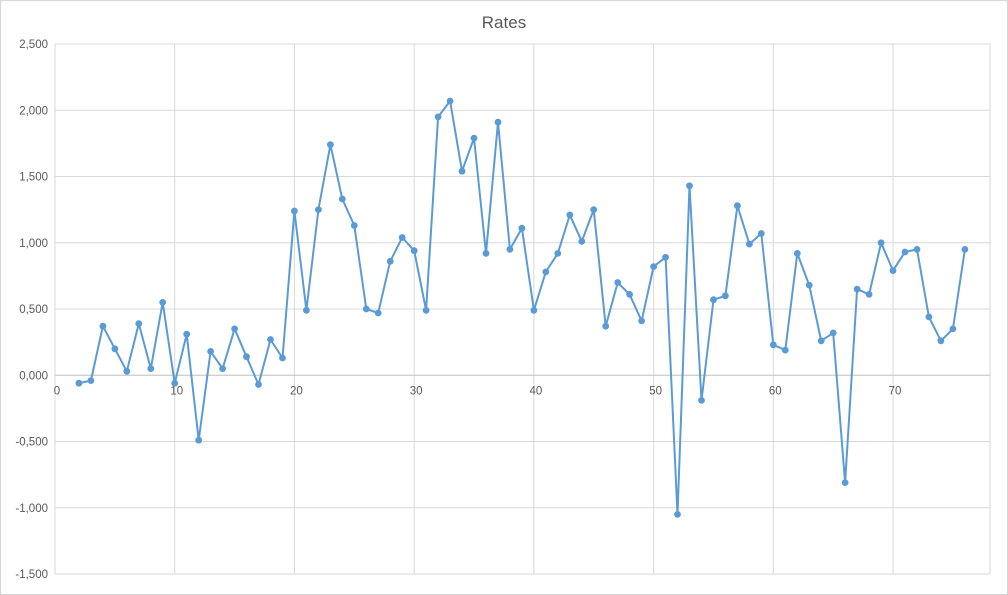 Image resolution: width=1008 pixels, height=595 pixels. What do you see at coordinates (33, 244) in the screenshot?
I see `y-tick-label: 1,000` at bounding box center [33, 244].